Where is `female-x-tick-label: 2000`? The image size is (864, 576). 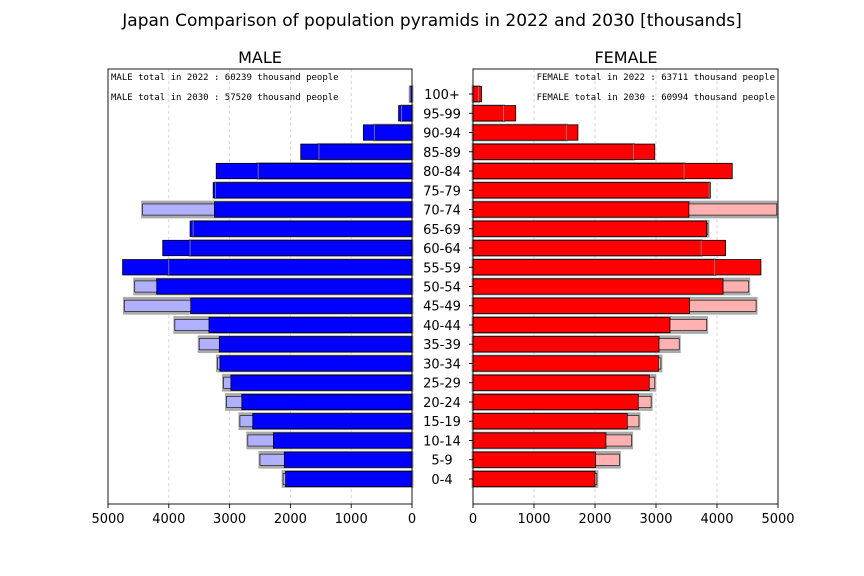 female-x-tick-label: 2000 is located at coordinates (594, 519).